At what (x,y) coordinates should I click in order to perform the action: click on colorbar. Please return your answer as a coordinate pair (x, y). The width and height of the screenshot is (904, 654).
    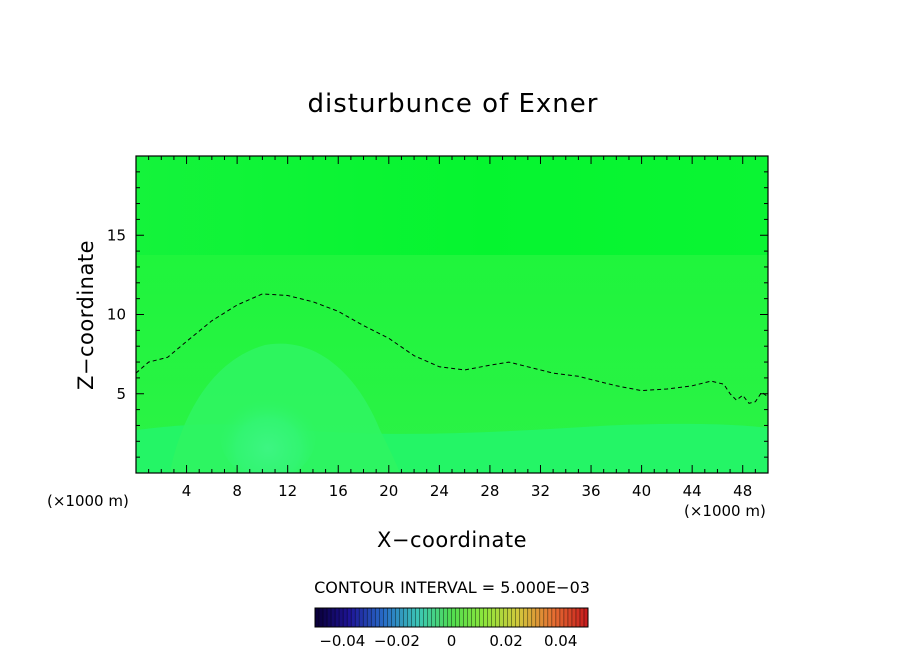
    Looking at the image, I should click on (451, 617).